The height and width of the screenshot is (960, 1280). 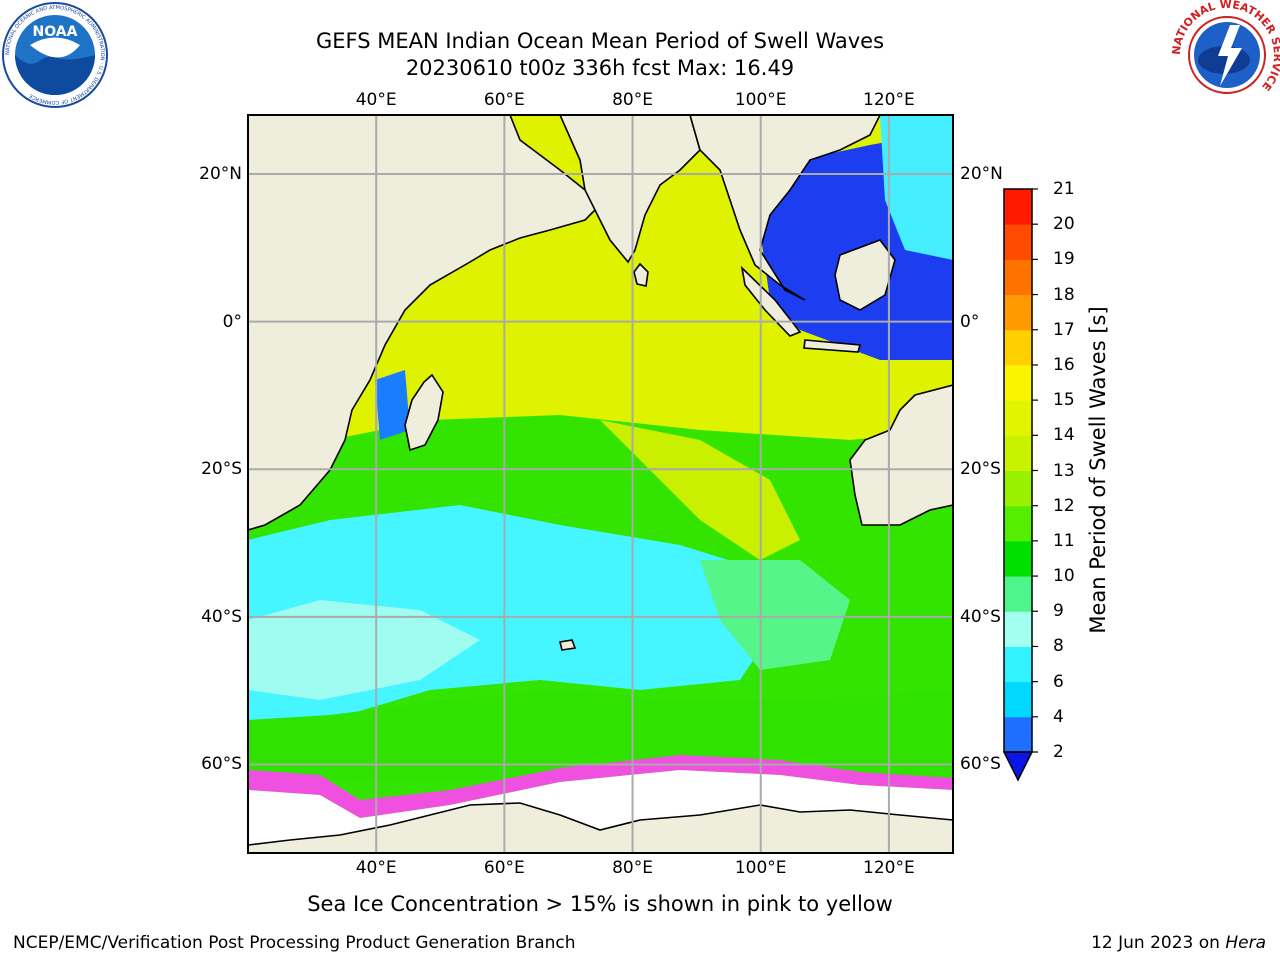 I want to click on lon-tick-top-2: 80°E, so click(x=632, y=100).